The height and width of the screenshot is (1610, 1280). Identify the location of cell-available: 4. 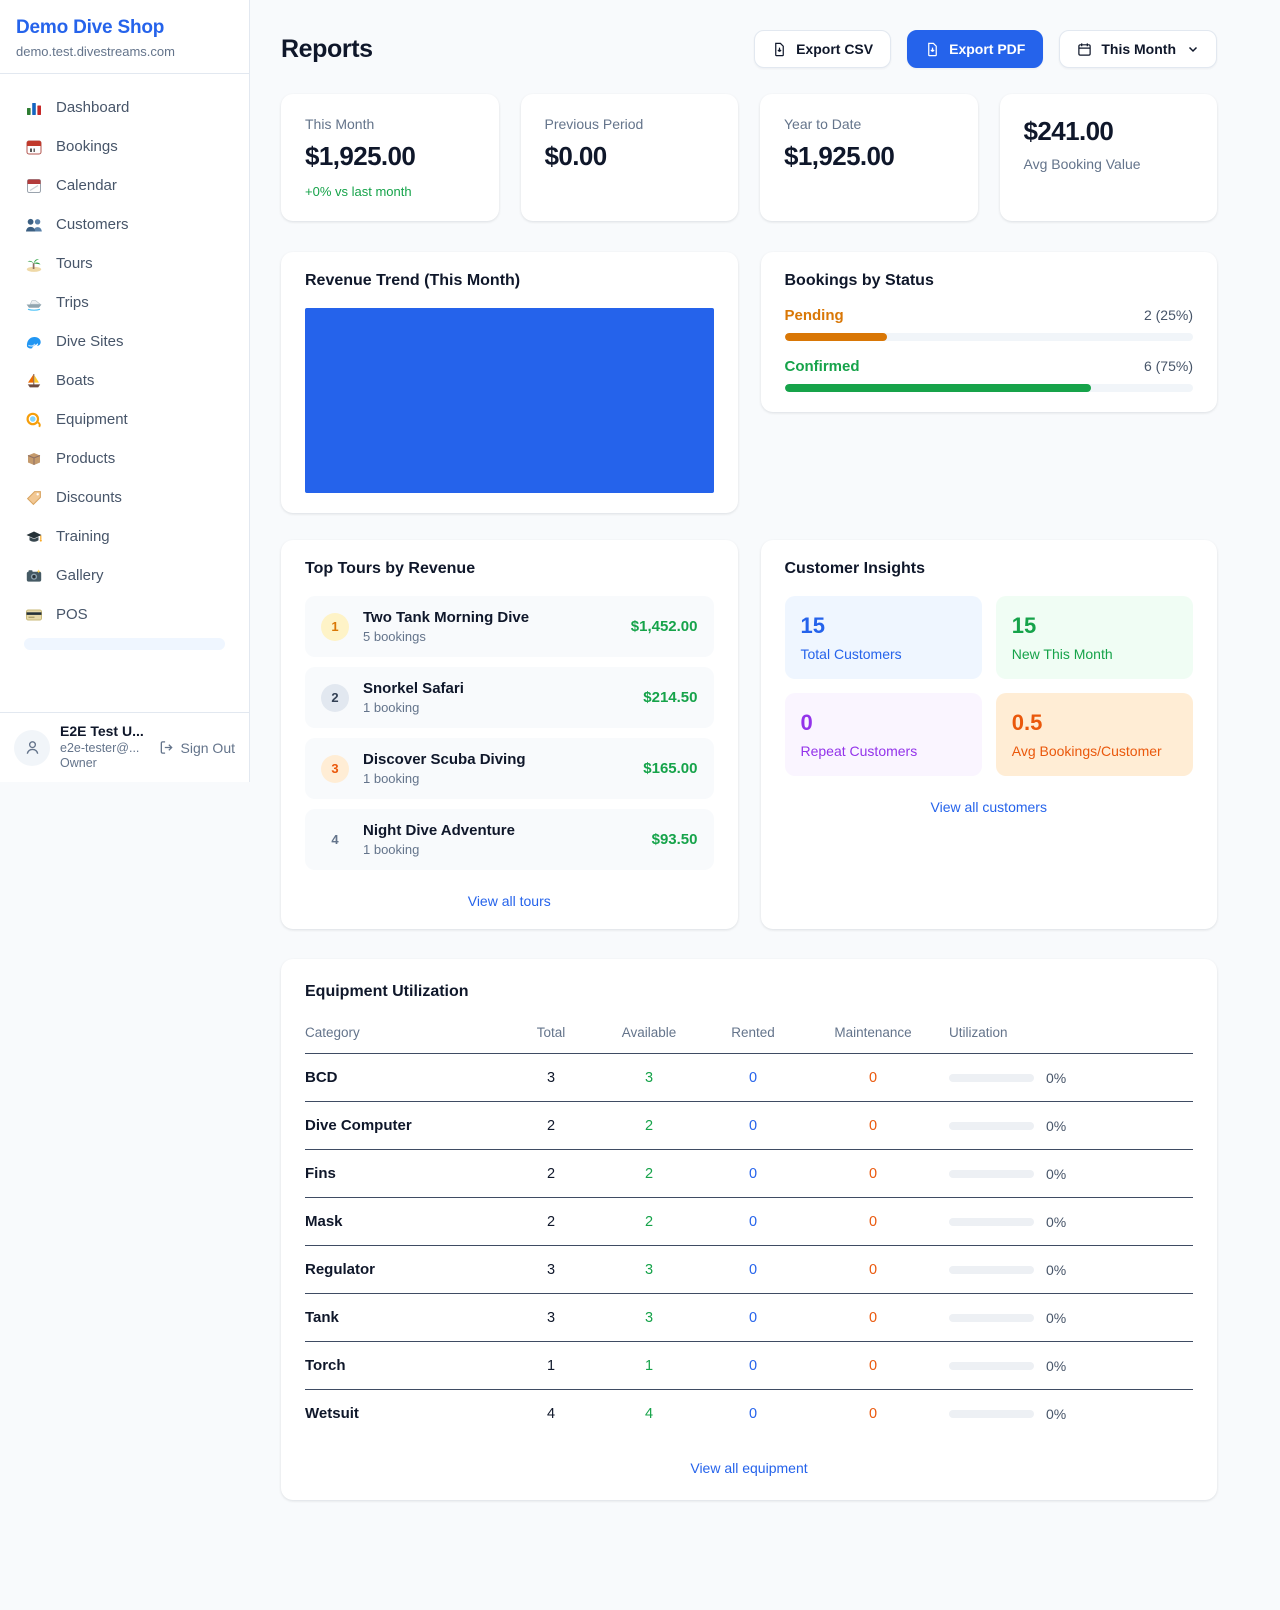
(649, 1413).